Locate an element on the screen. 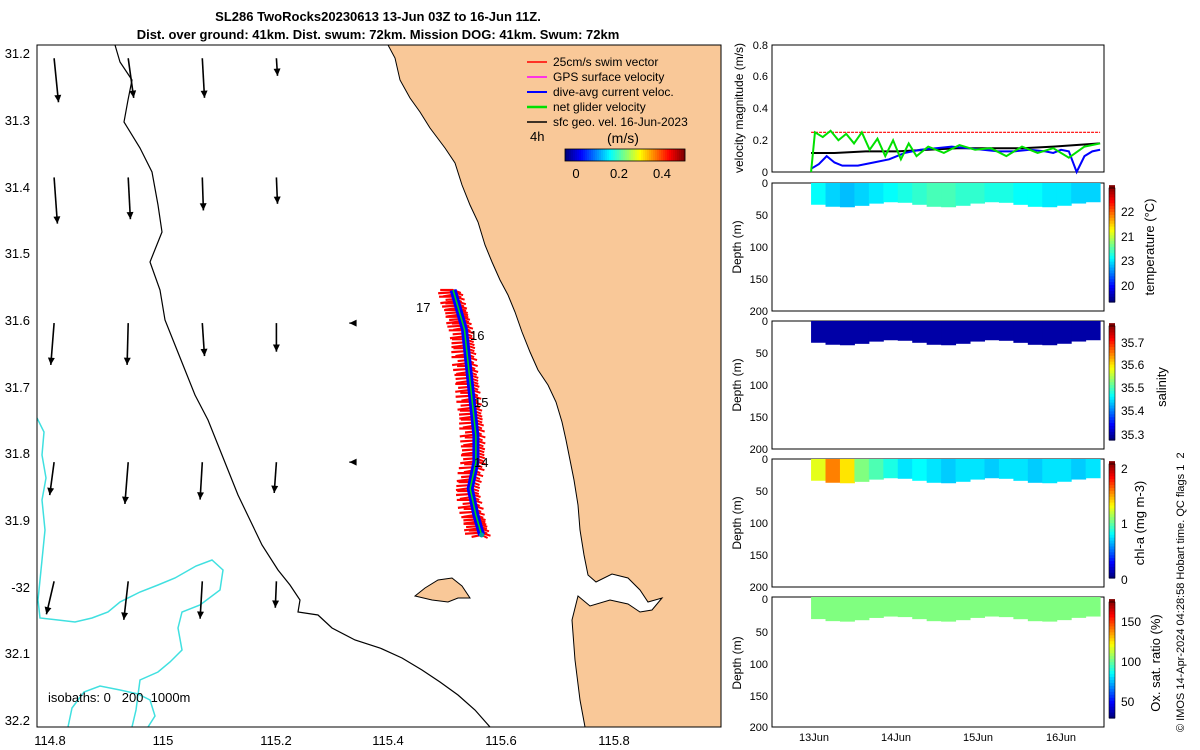 The width and height of the screenshot is (1200, 750). chla-cbar-tick: 0 is located at coordinates (1124, 580).